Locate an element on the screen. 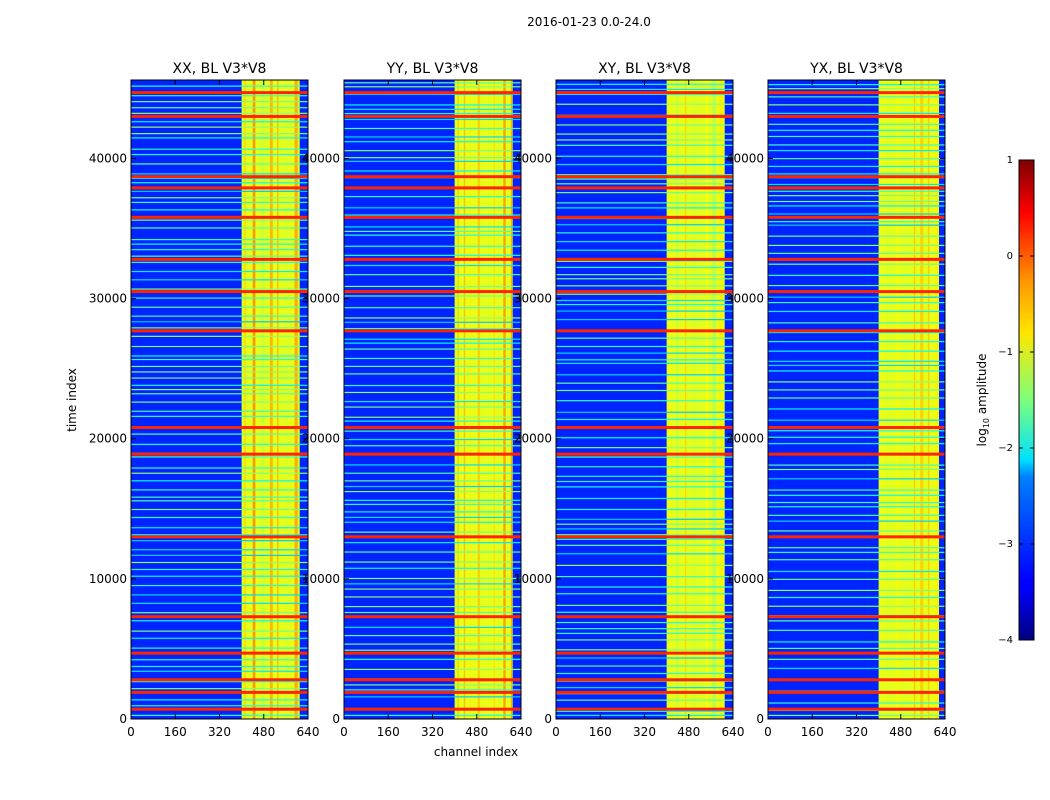  x-axis-label: channel index is located at coordinates (476, 752).